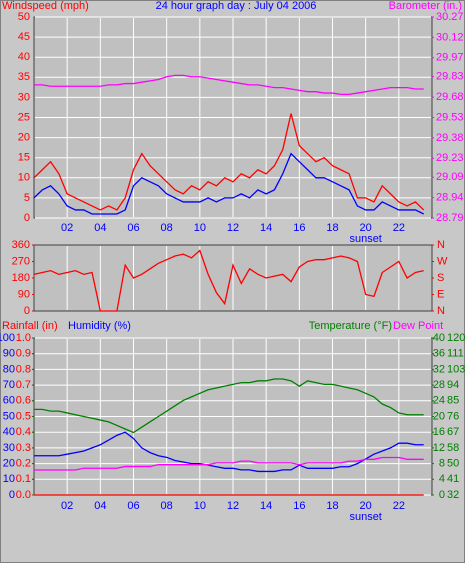  What do you see at coordinates (453, 385) in the screenshot?
I see `y-tick-label: 94` at bounding box center [453, 385].